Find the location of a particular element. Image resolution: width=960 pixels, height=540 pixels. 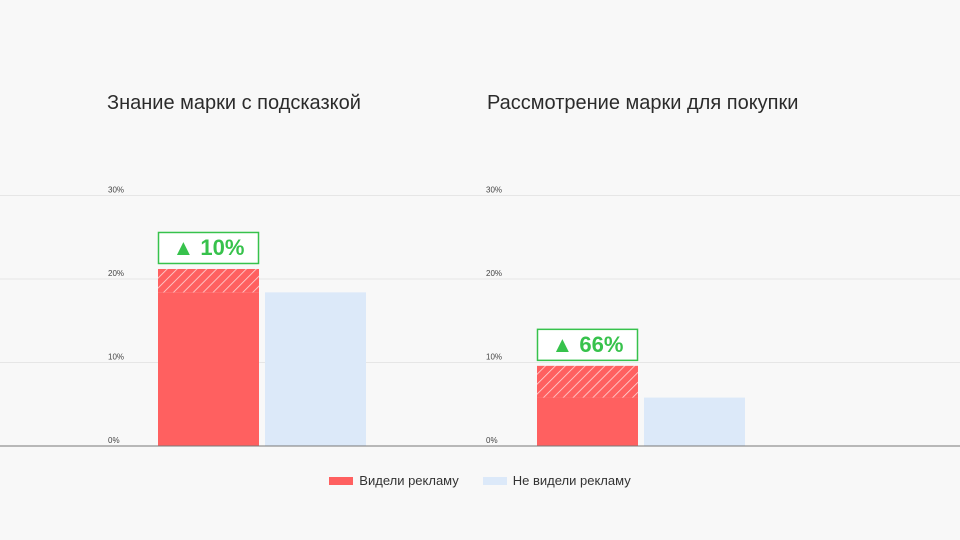

chart-title-purchase-consideration: Рассмотрение марки для покупки is located at coordinates (643, 103).